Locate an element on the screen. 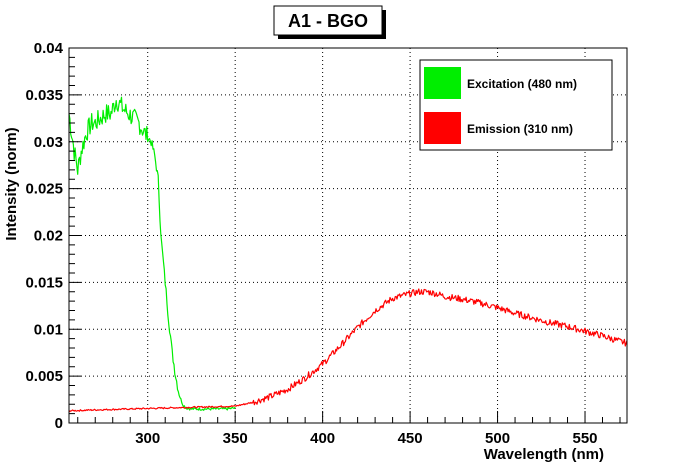  legend-swatch-excitation is located at coordinates (442, 83).